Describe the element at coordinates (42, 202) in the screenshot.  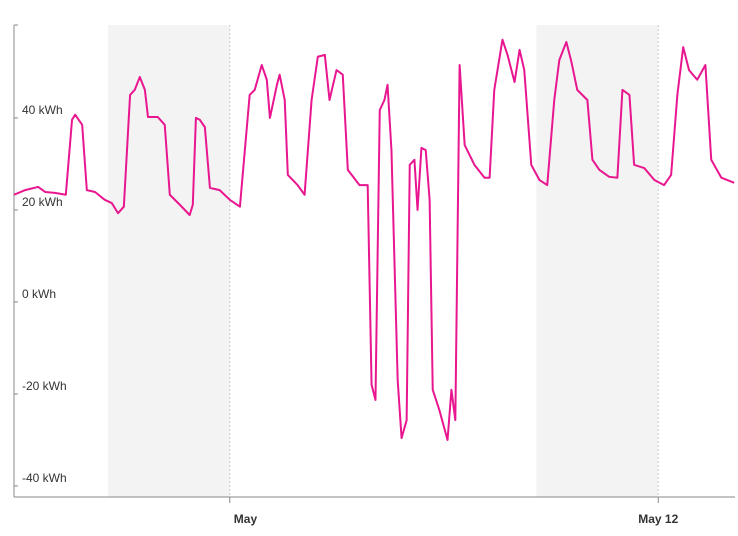
I see `y-tick-label: 20 kWh` at that location.